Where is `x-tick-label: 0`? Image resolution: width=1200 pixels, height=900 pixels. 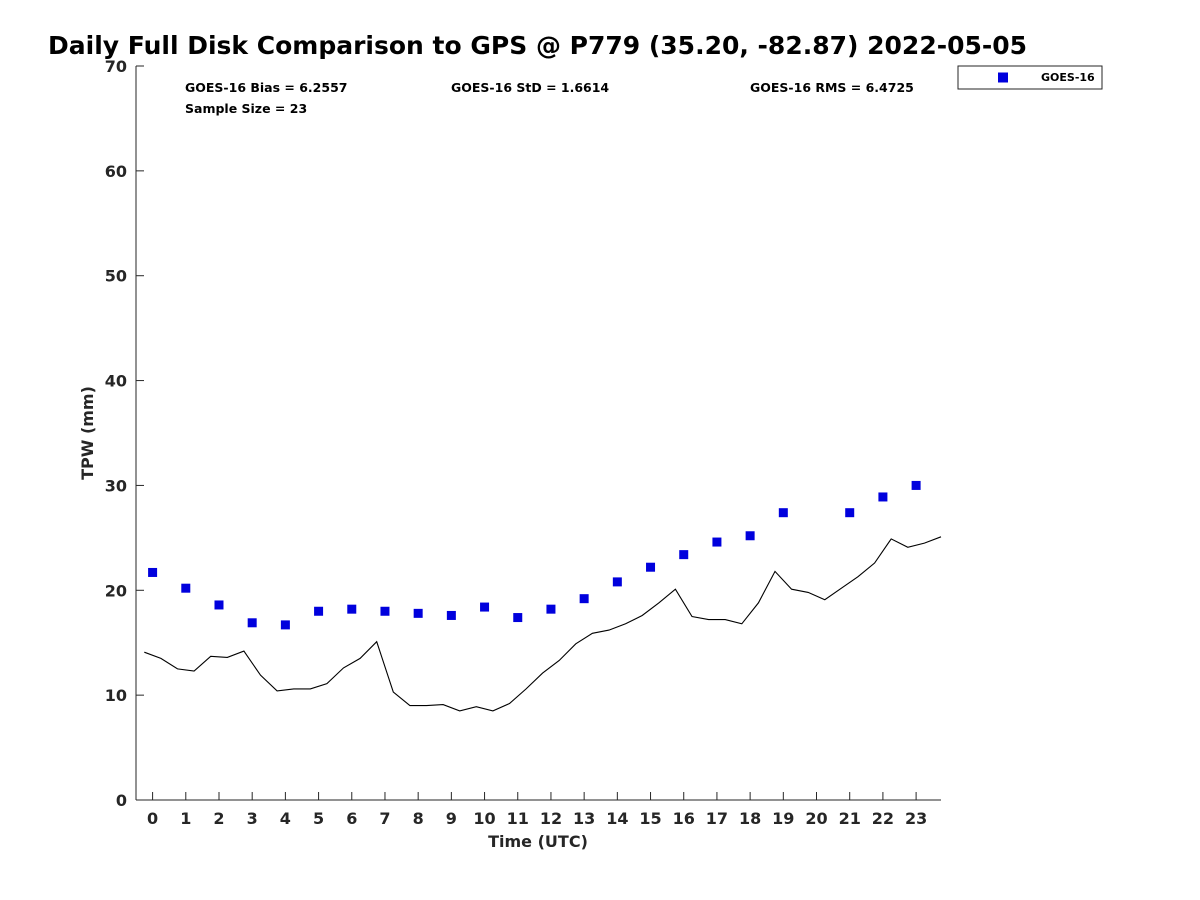 x-tick-label: 0 is located at coordinates (152, 818).